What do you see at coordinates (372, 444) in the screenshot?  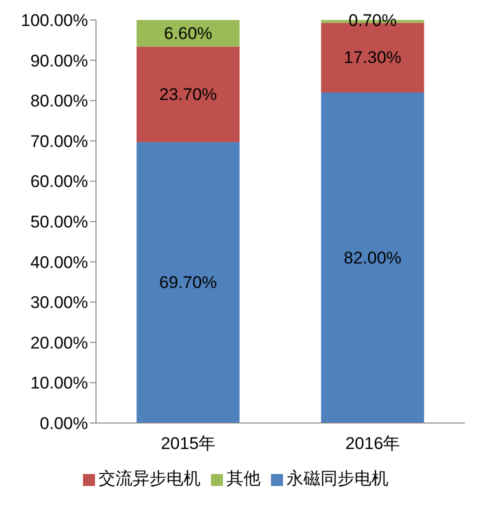 I see `x-tick-label: 2016年` at bounding box center [372, 444].